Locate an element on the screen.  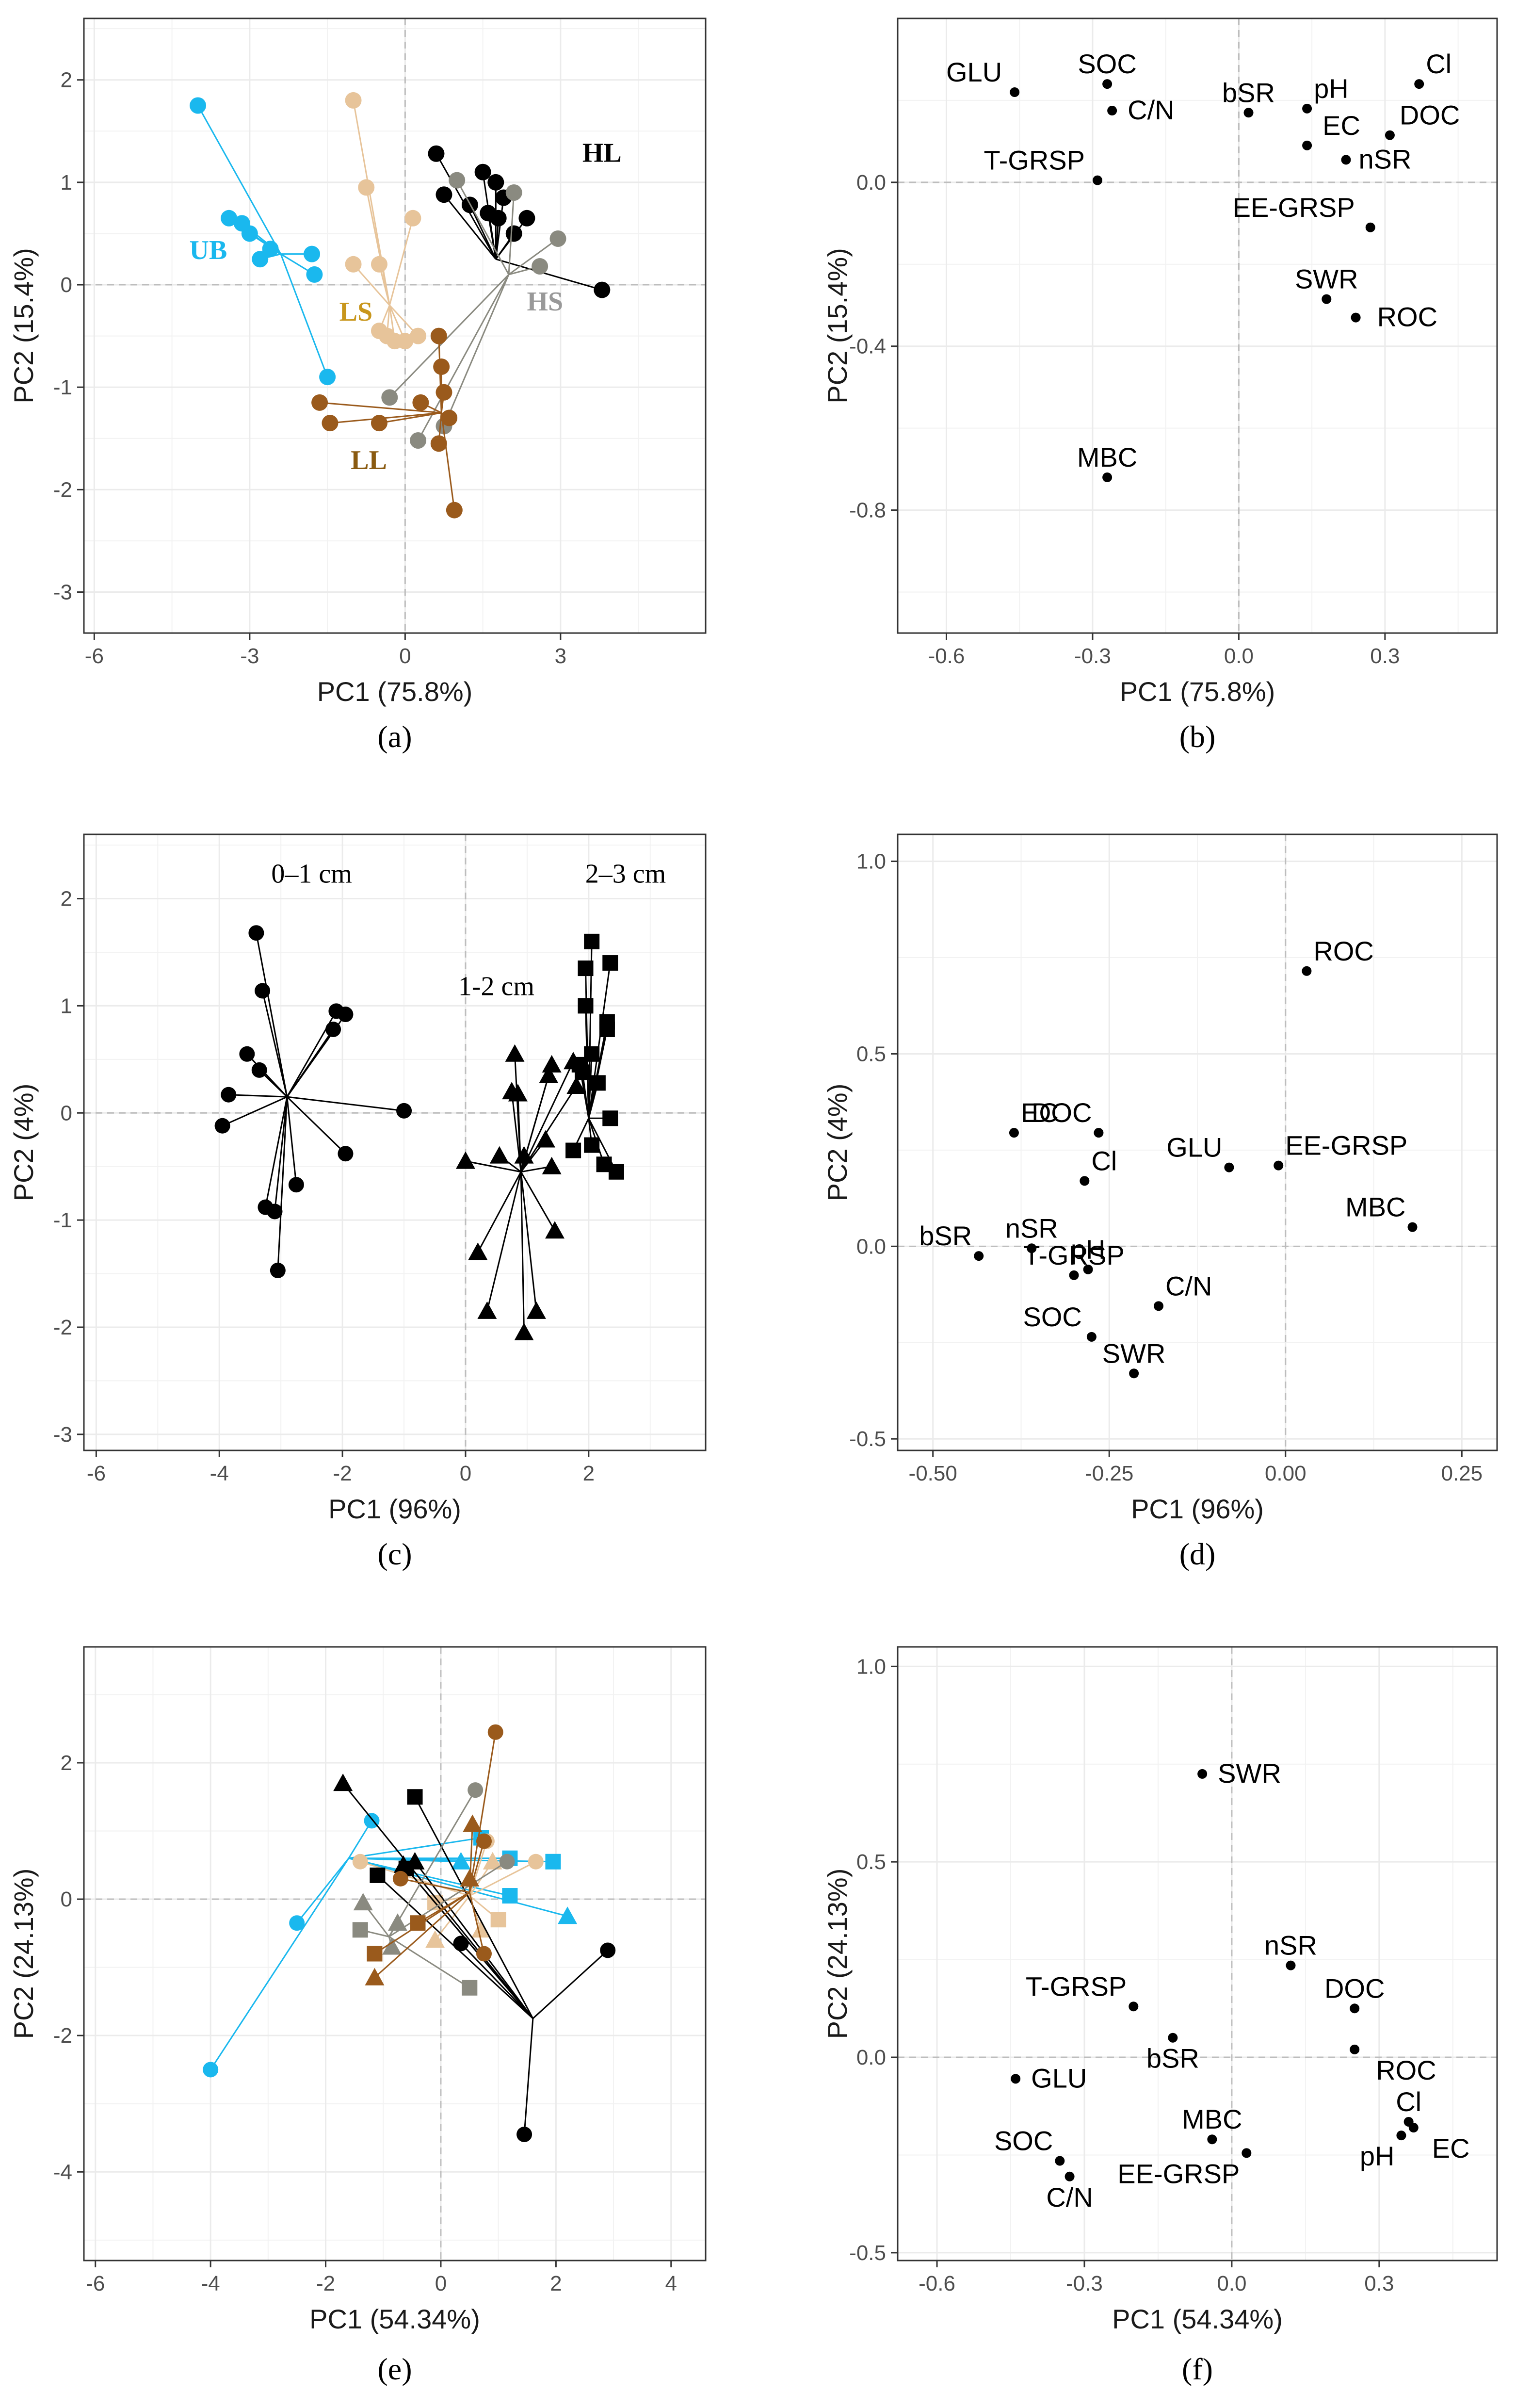
group-label: 2–3 cm is located at coordinates (625, 874).